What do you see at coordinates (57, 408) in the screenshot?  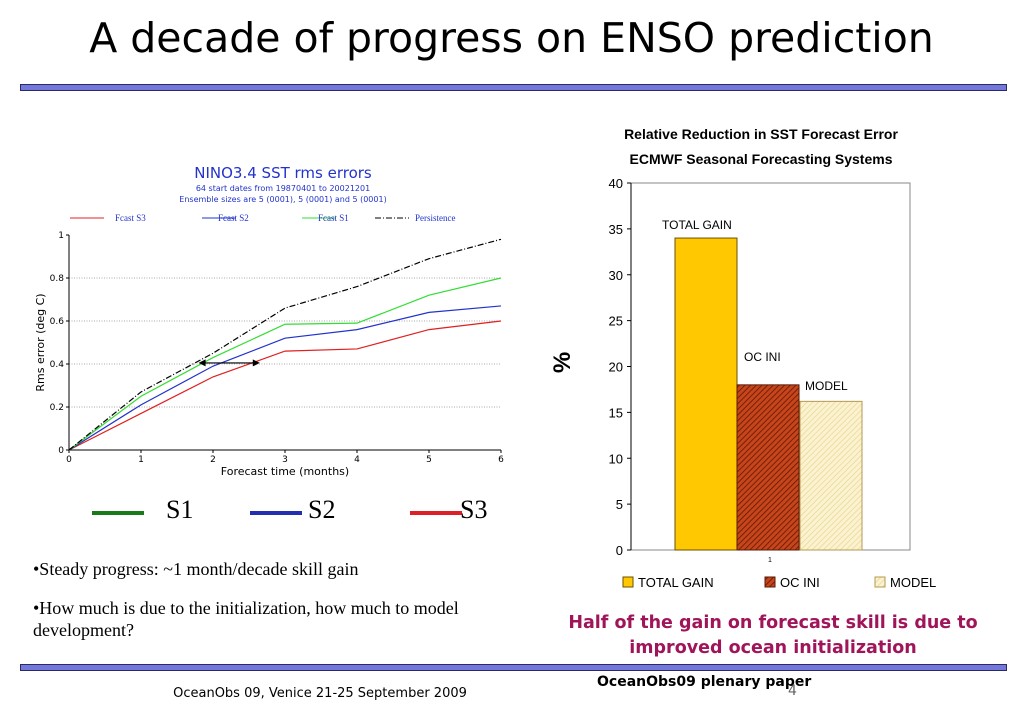 I see `y-tick-label: 0.2` at bounding box center [57, 408].